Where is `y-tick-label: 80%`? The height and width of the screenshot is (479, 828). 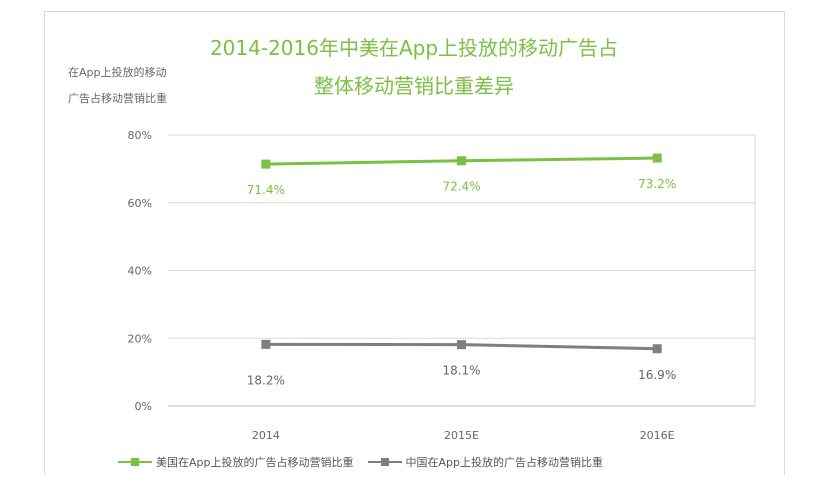
y-tick-label: 80% is located at coordinates (140, 135).